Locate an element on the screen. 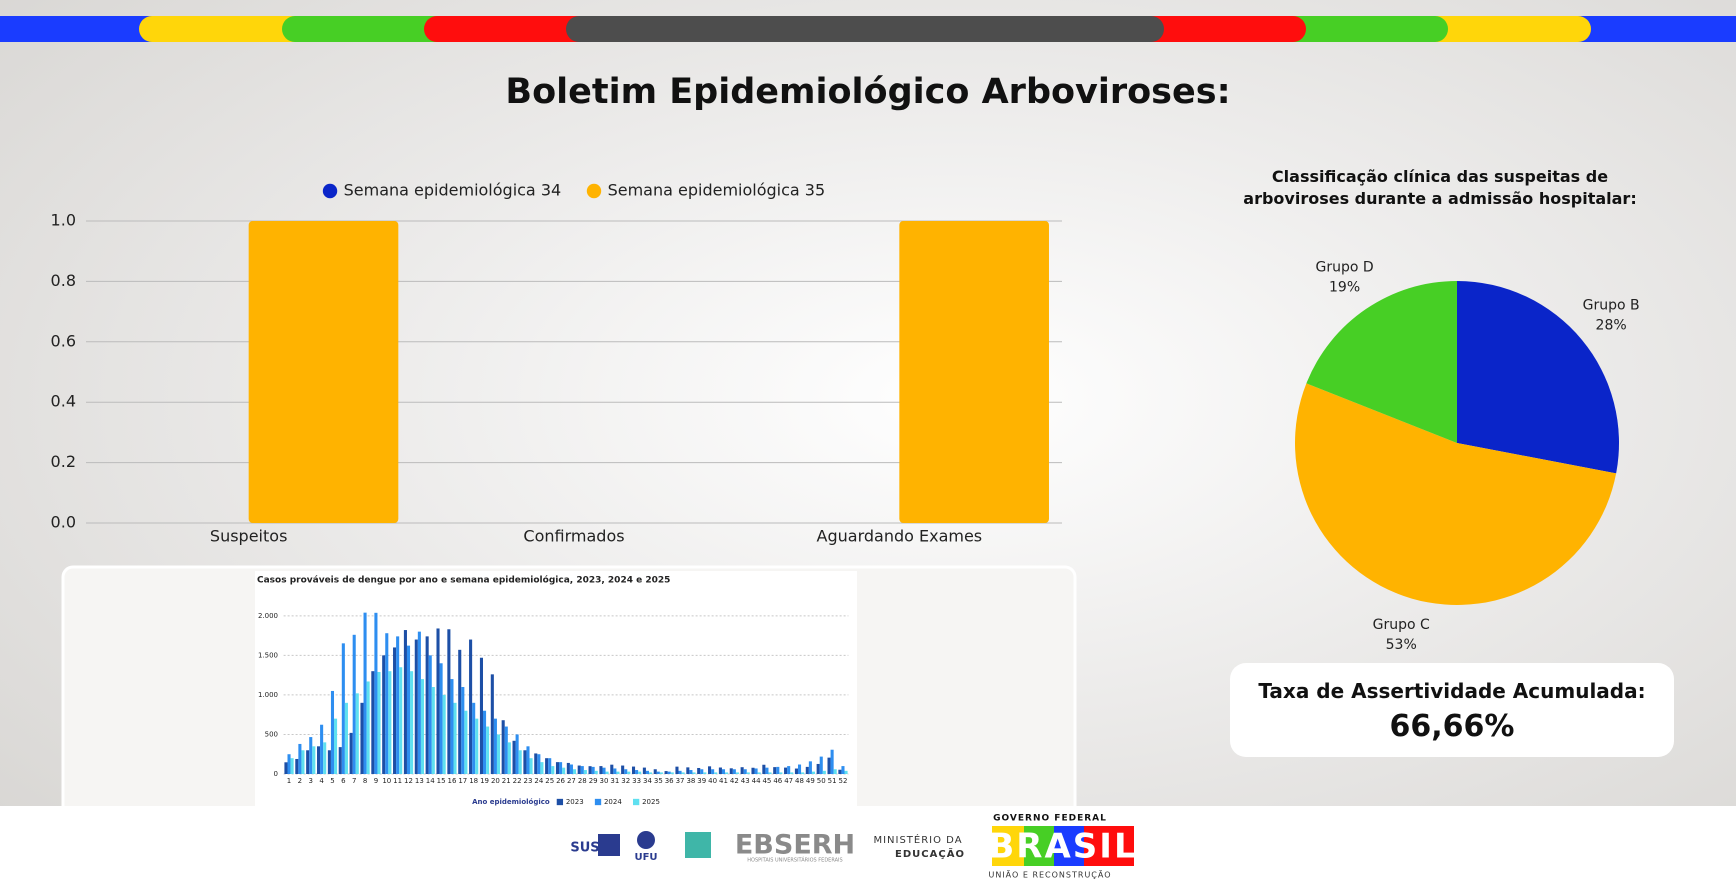 The height and width of the screenshot is (886, 1736). x-tick-label: 38 is located at coordinates (690, 781).